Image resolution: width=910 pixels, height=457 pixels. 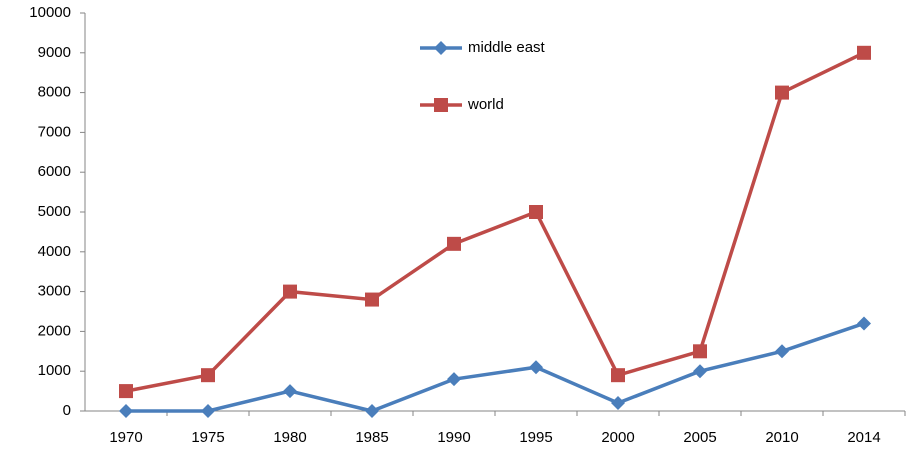 I want to click on x-tick-label: 2005, so click(x=699, y=437).